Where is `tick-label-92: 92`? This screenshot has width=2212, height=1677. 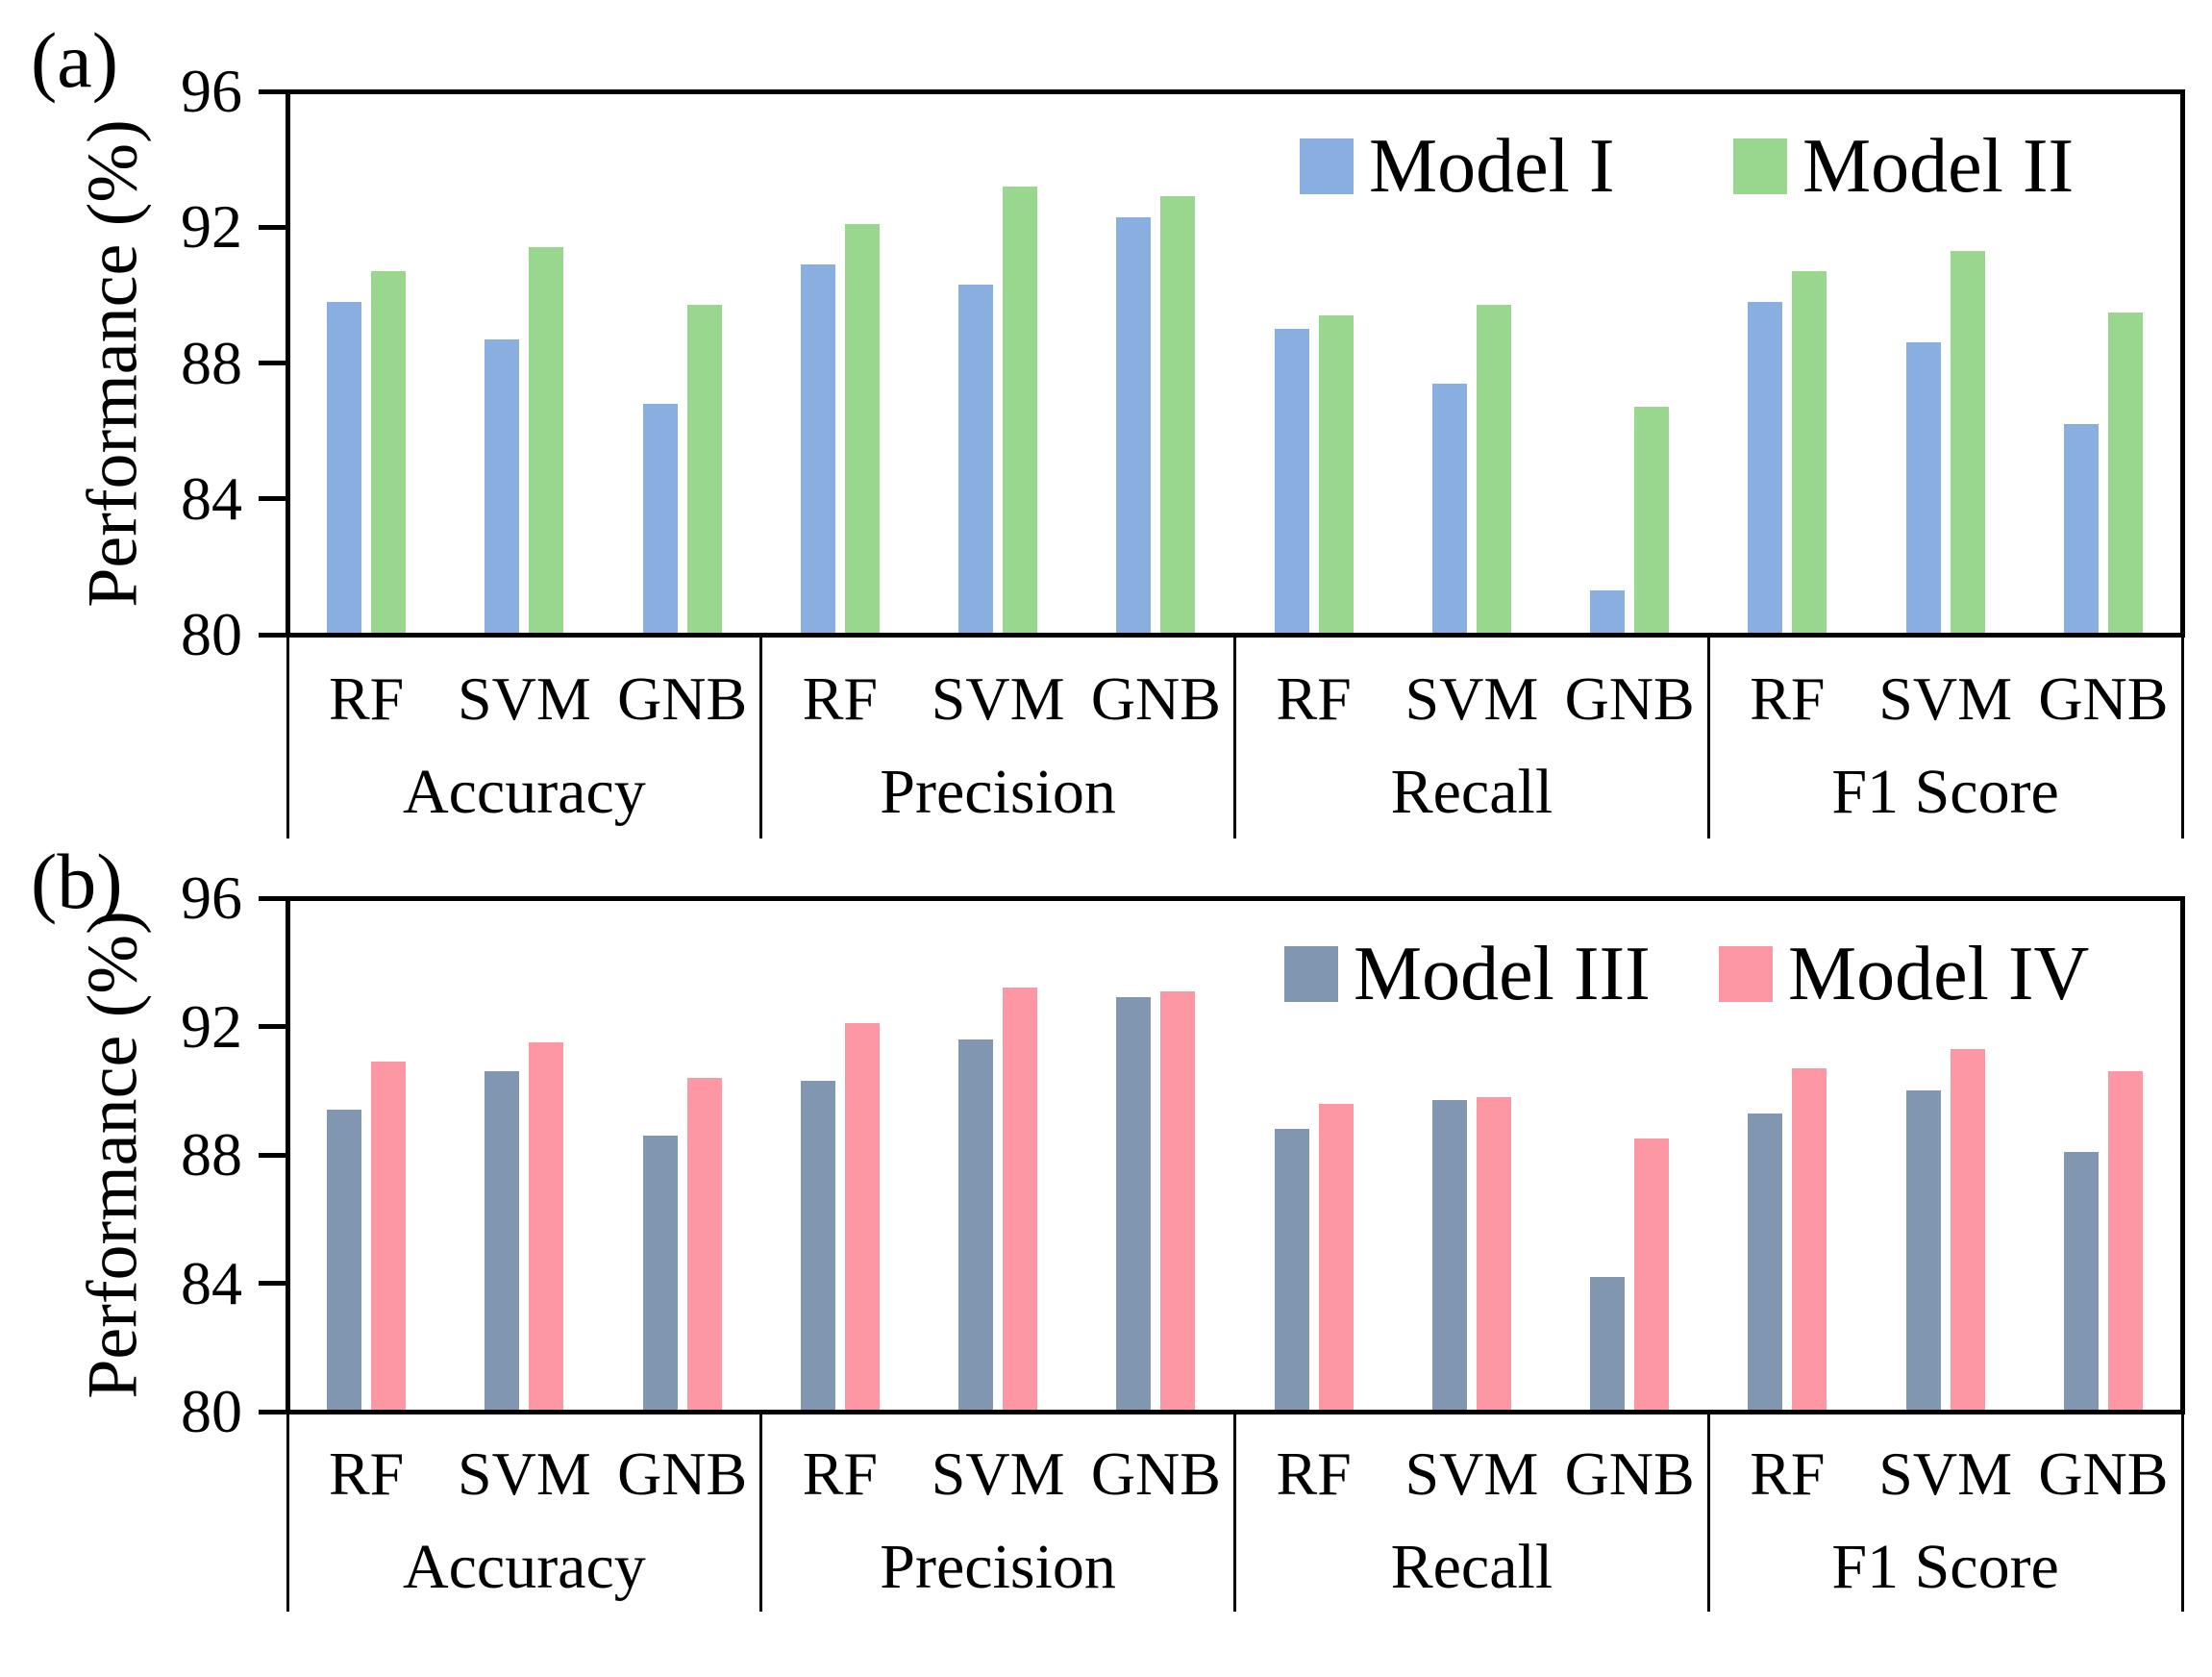 tick-label-92: 92 is located at coordinates (212, 227).